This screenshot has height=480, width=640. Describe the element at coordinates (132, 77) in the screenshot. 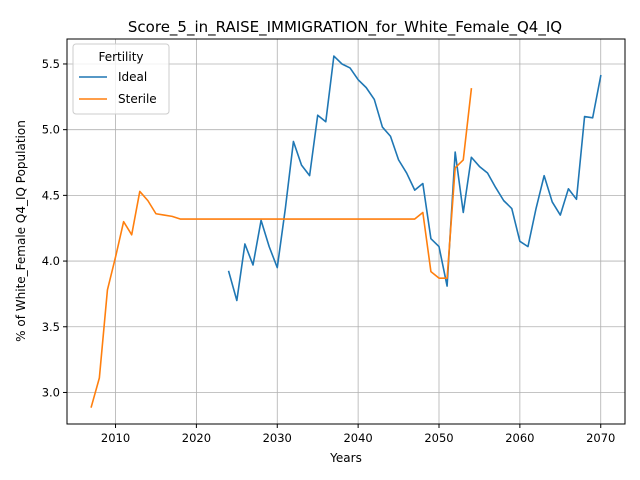

I see `legend-label-ideal: Ideal` at that location.